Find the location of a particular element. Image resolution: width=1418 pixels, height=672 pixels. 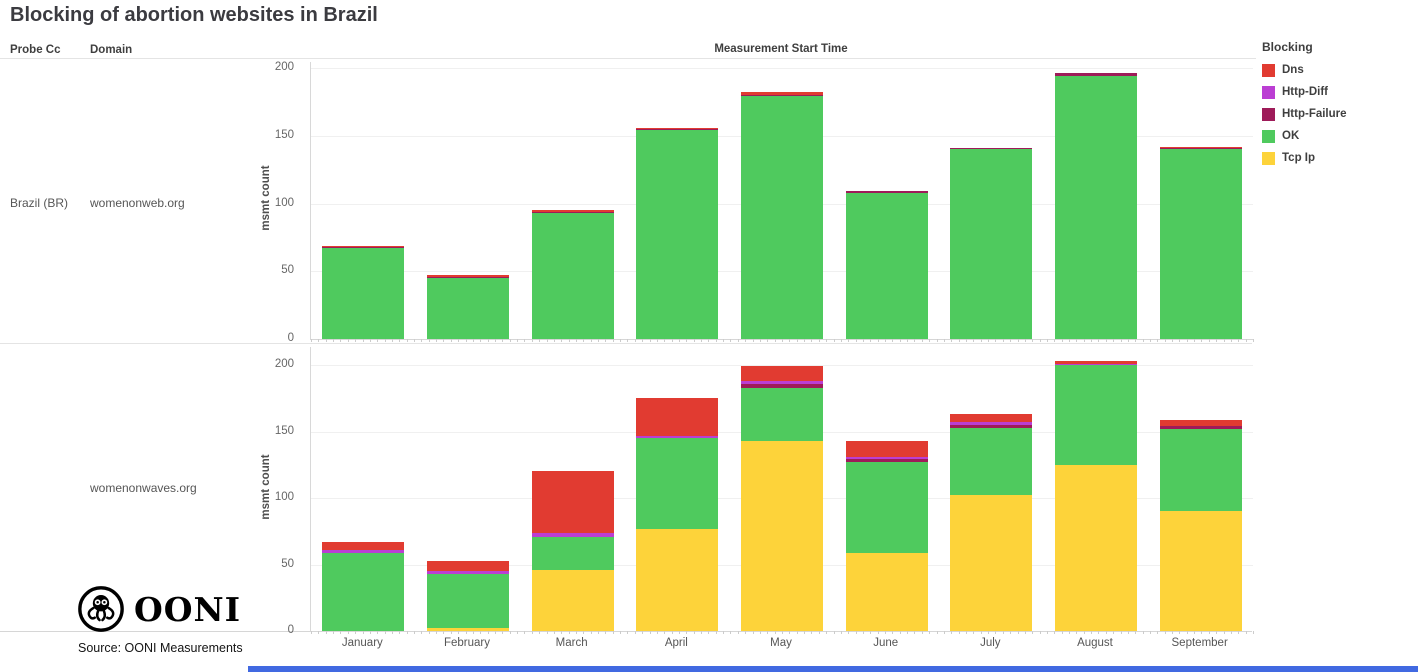

bar-segment-july-tcp-ip is located at coordinates (991, 563).